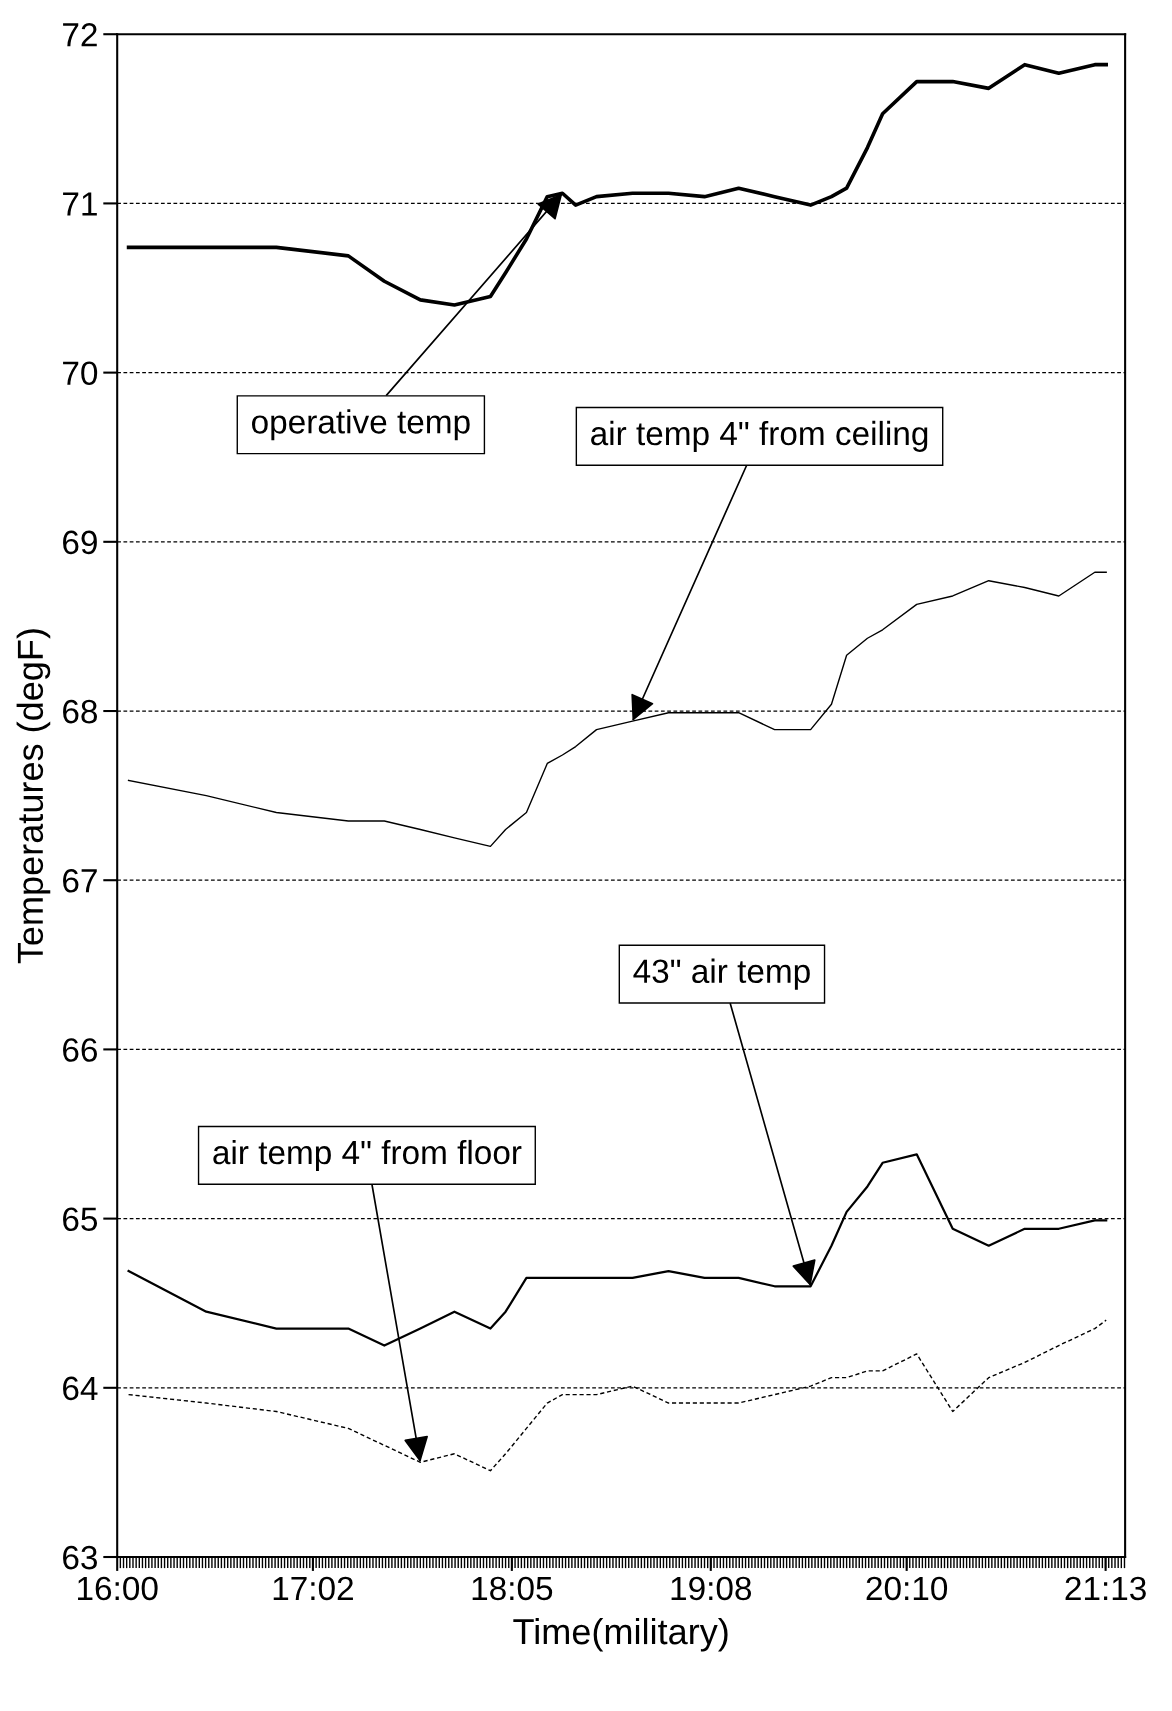 The width and height of the screenshot is (1172, 1711). I want to click on y-tick-label: 70, so click(80, 373).